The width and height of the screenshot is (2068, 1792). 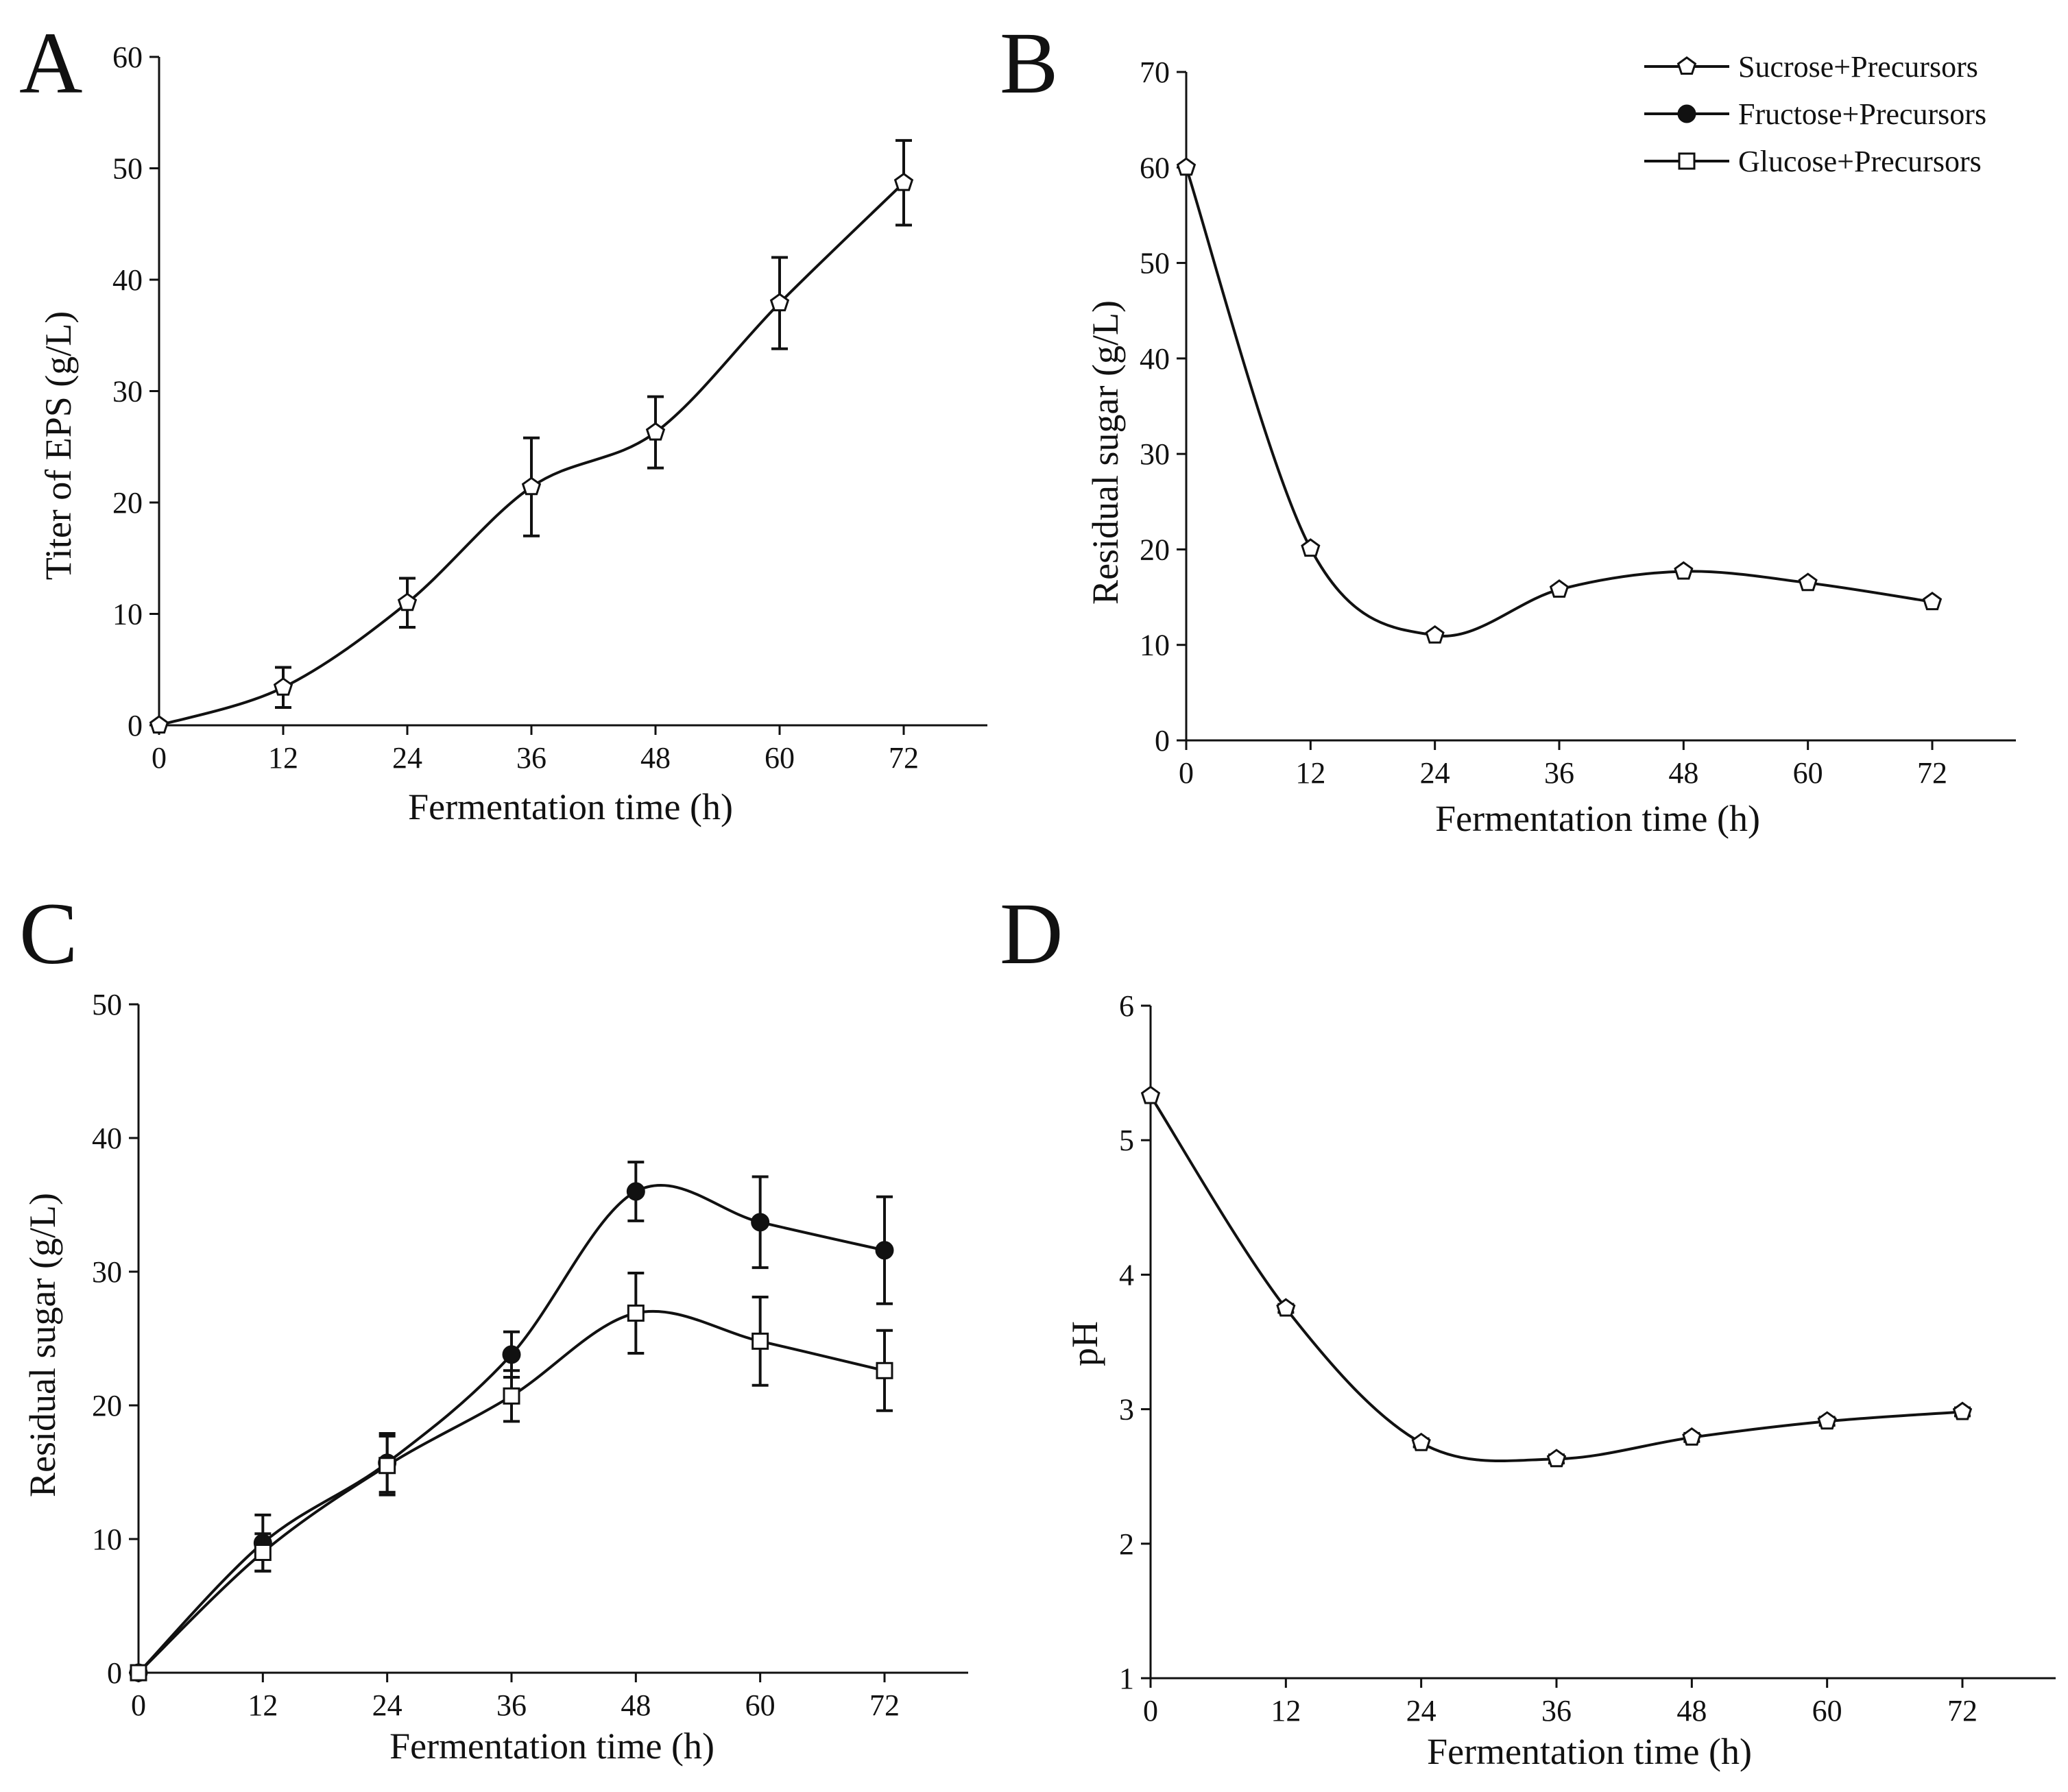 What do you see at coordinates (1932, 773) in the screenshot?
I see `panel-b-x-tick-label: 72` at bounding box center [1932, 773].